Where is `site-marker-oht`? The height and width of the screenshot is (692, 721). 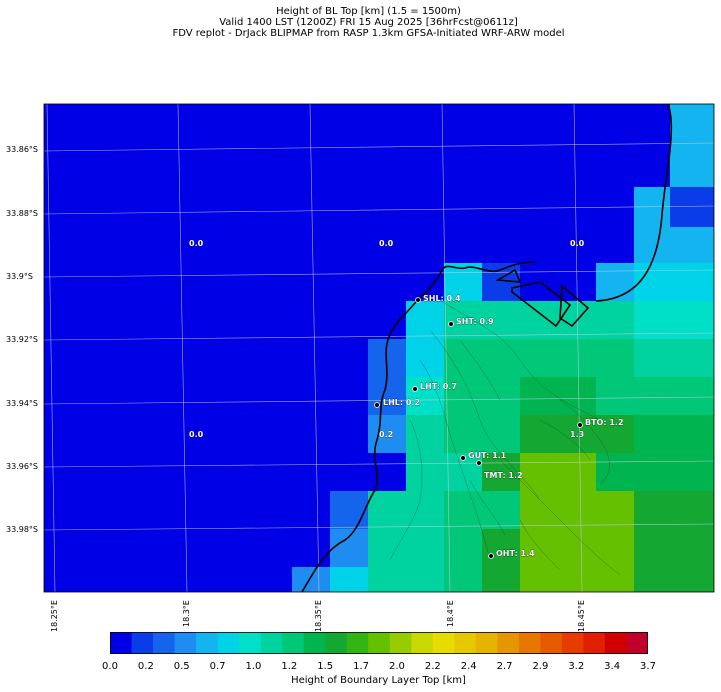
site-marker-oht is located at coordinates (491, 556).